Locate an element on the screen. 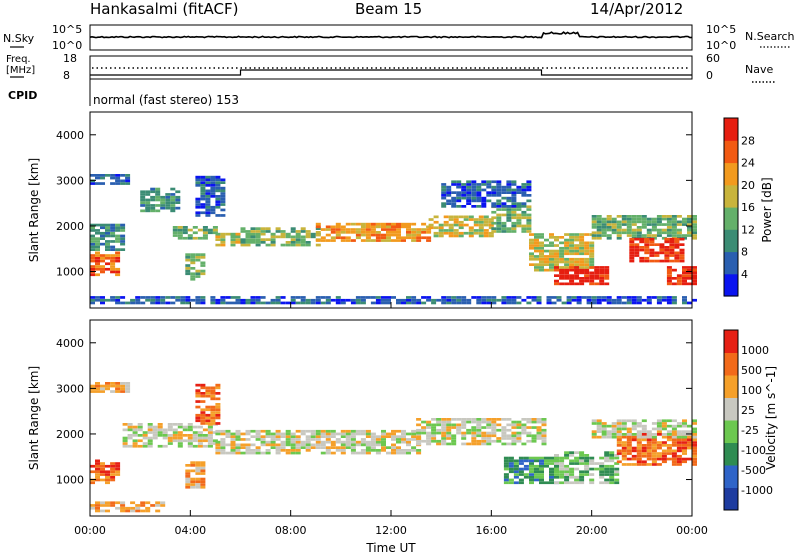 The image size is (800, 554). freq-label-line2: [MHz] is located at coordinates (20, 70).